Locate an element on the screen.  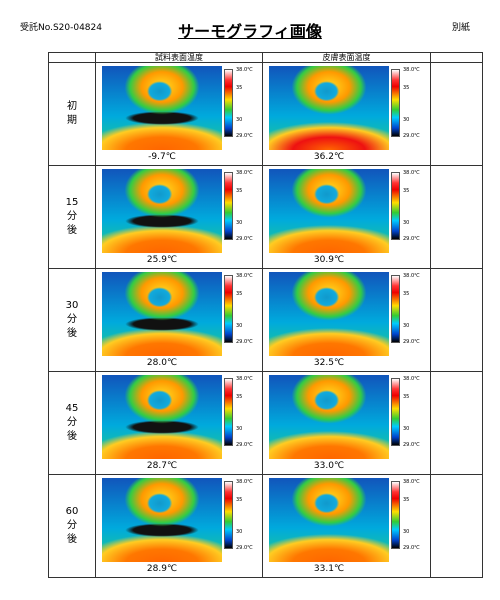
temperature-value: 33.0℃ is located at coordinates (329, 466).